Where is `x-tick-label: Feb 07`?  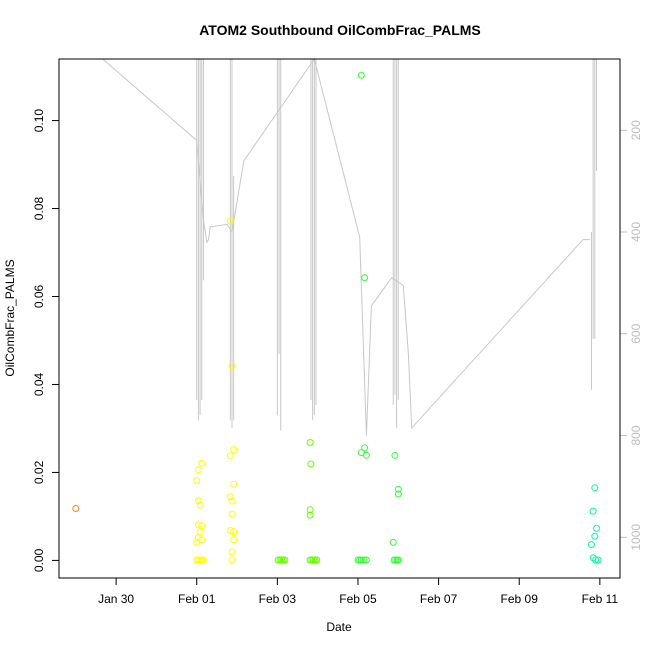 x-tick-label: Feb 07 is located at coordinates (439, 599).